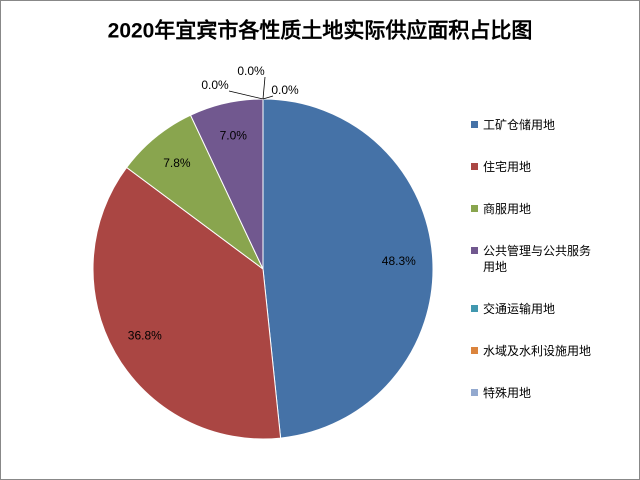 The height and width of the screenshot is (480, 640). Describe the element at coordinates (537, 351) in the screenshot. I see `legend-label: 水域及水利设施用地` at that location.